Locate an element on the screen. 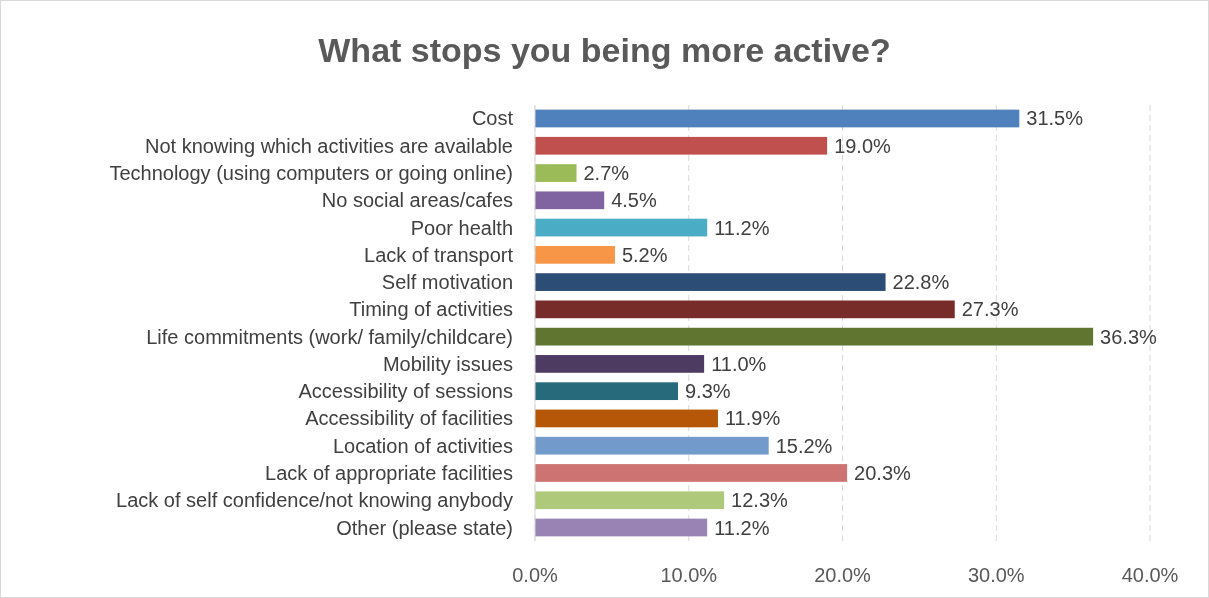 The image size is (1209, 598). y-tick-label: Lack of appropriate facilities is located at coordinates (389, 472).